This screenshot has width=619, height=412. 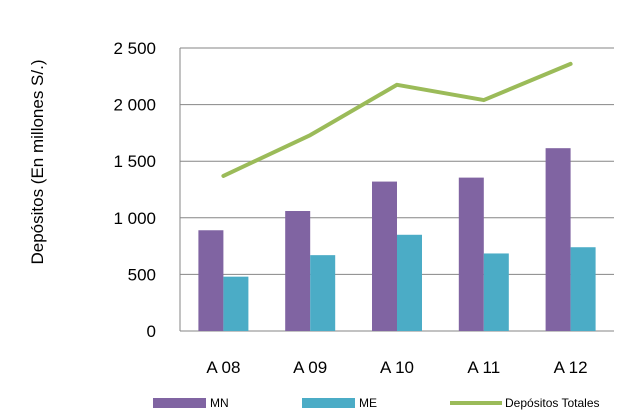 I want to click on y-tick-label: 2 500, so click(x=134, y=48).